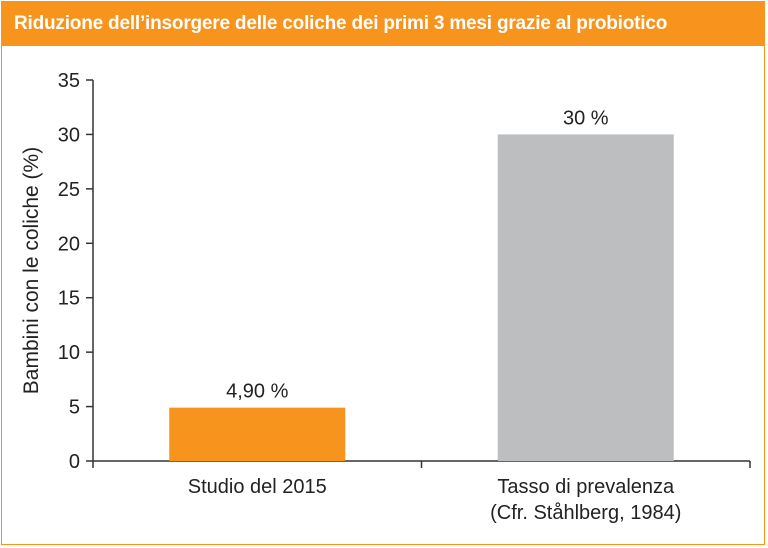 The height and width of the screenshot is (548, 768). I want to click on y-tick-label: 20, so click(69, 244).